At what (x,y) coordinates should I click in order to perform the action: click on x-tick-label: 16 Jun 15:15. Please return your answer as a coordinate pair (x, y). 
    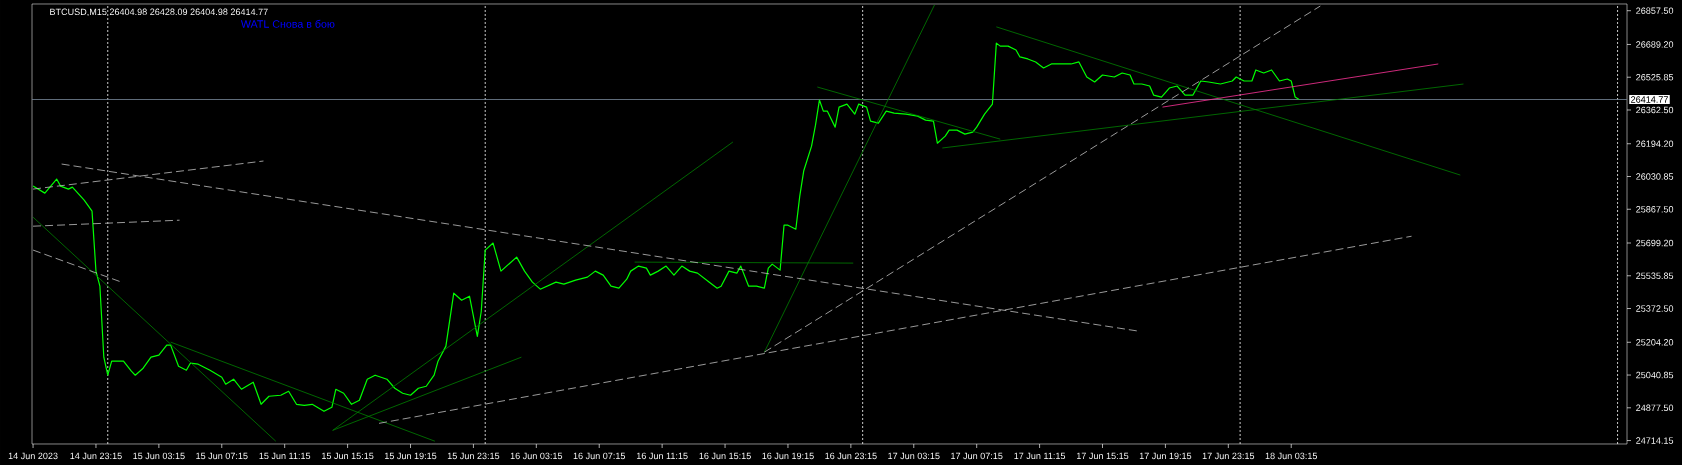
    Looking at the image, I should click on (725, 456).